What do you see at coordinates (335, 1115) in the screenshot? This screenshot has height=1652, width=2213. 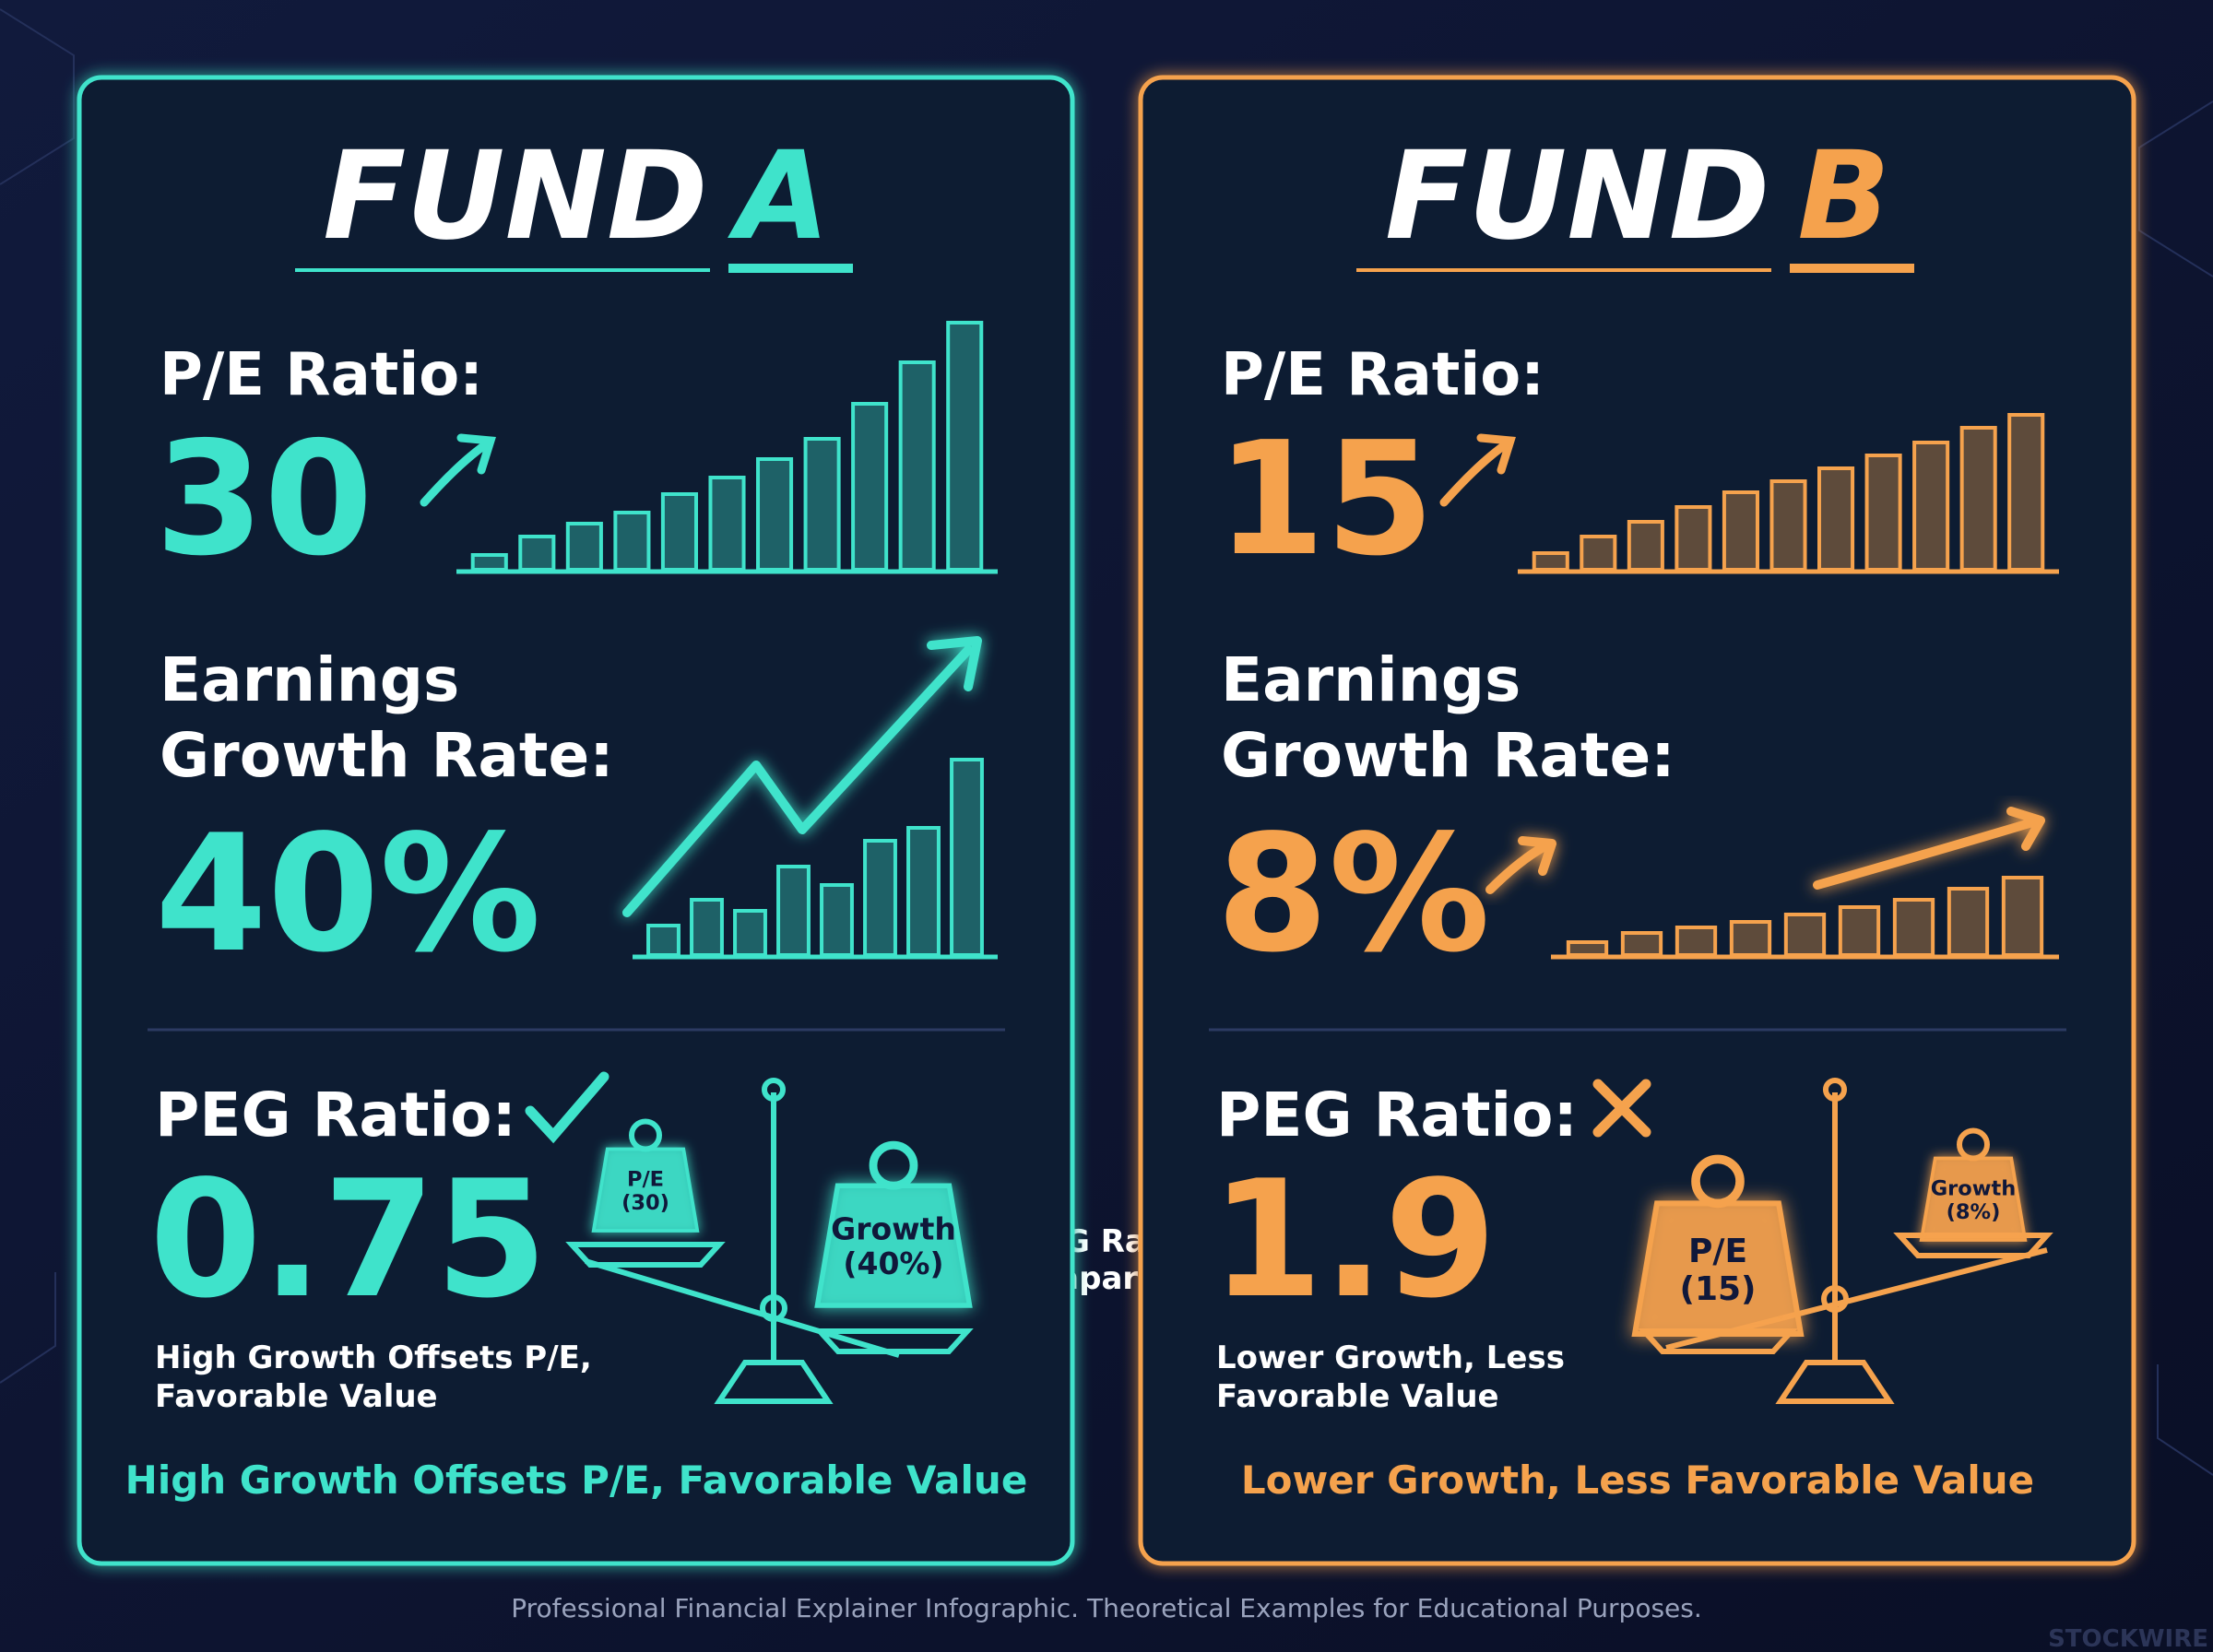 I see `peg-label: PEG Ratio:` at bounding box center [335, 1115].